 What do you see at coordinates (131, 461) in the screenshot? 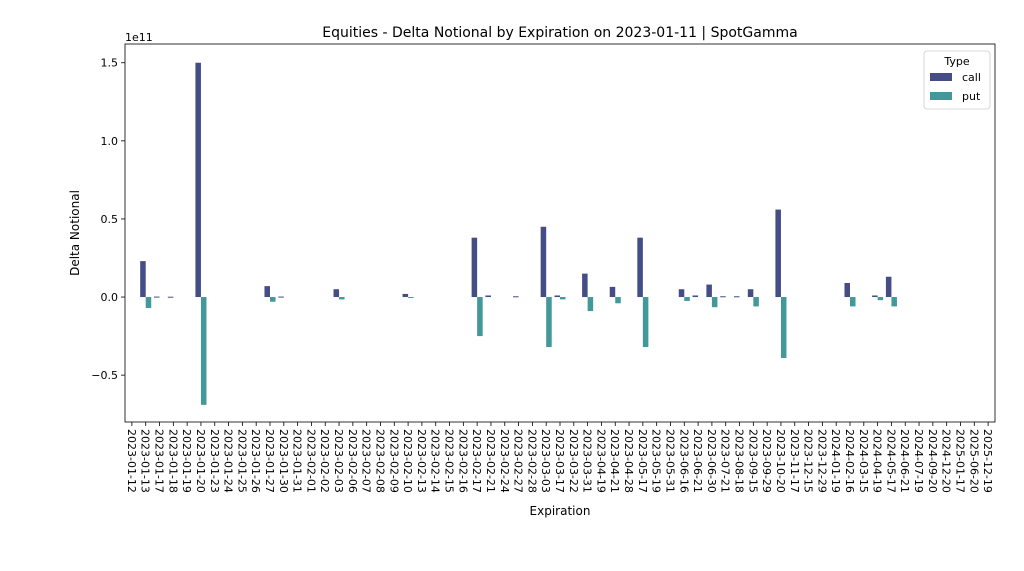
I see `x-tick-label: 2023-01-12` at bounding box center [131, 461].